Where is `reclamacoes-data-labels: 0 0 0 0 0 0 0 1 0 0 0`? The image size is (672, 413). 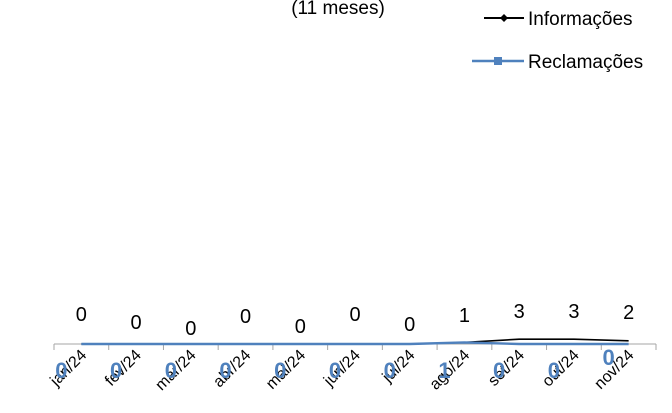
reclamacoes-data-labels: 0 0 0 0 0 0 0 1 0 0 0 is located at coordinates (335, 364).